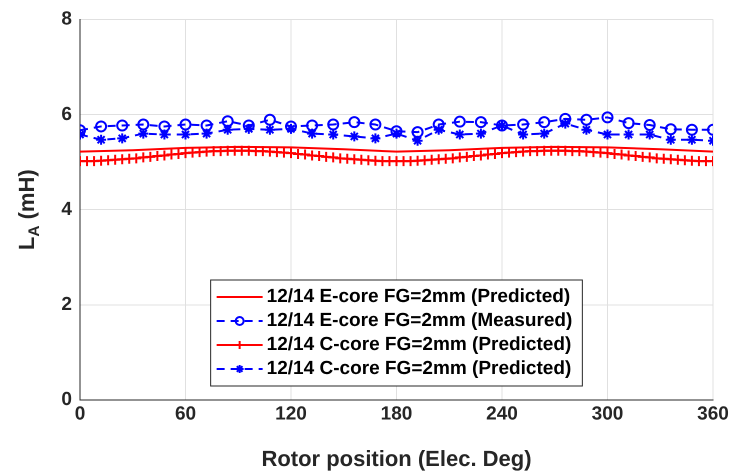 This screenshot has width=739, height=475. What do you see at coordinates (185, 414) in the screenshot?
I see `x-tick-label: 60` at bounding box center [185, 414].